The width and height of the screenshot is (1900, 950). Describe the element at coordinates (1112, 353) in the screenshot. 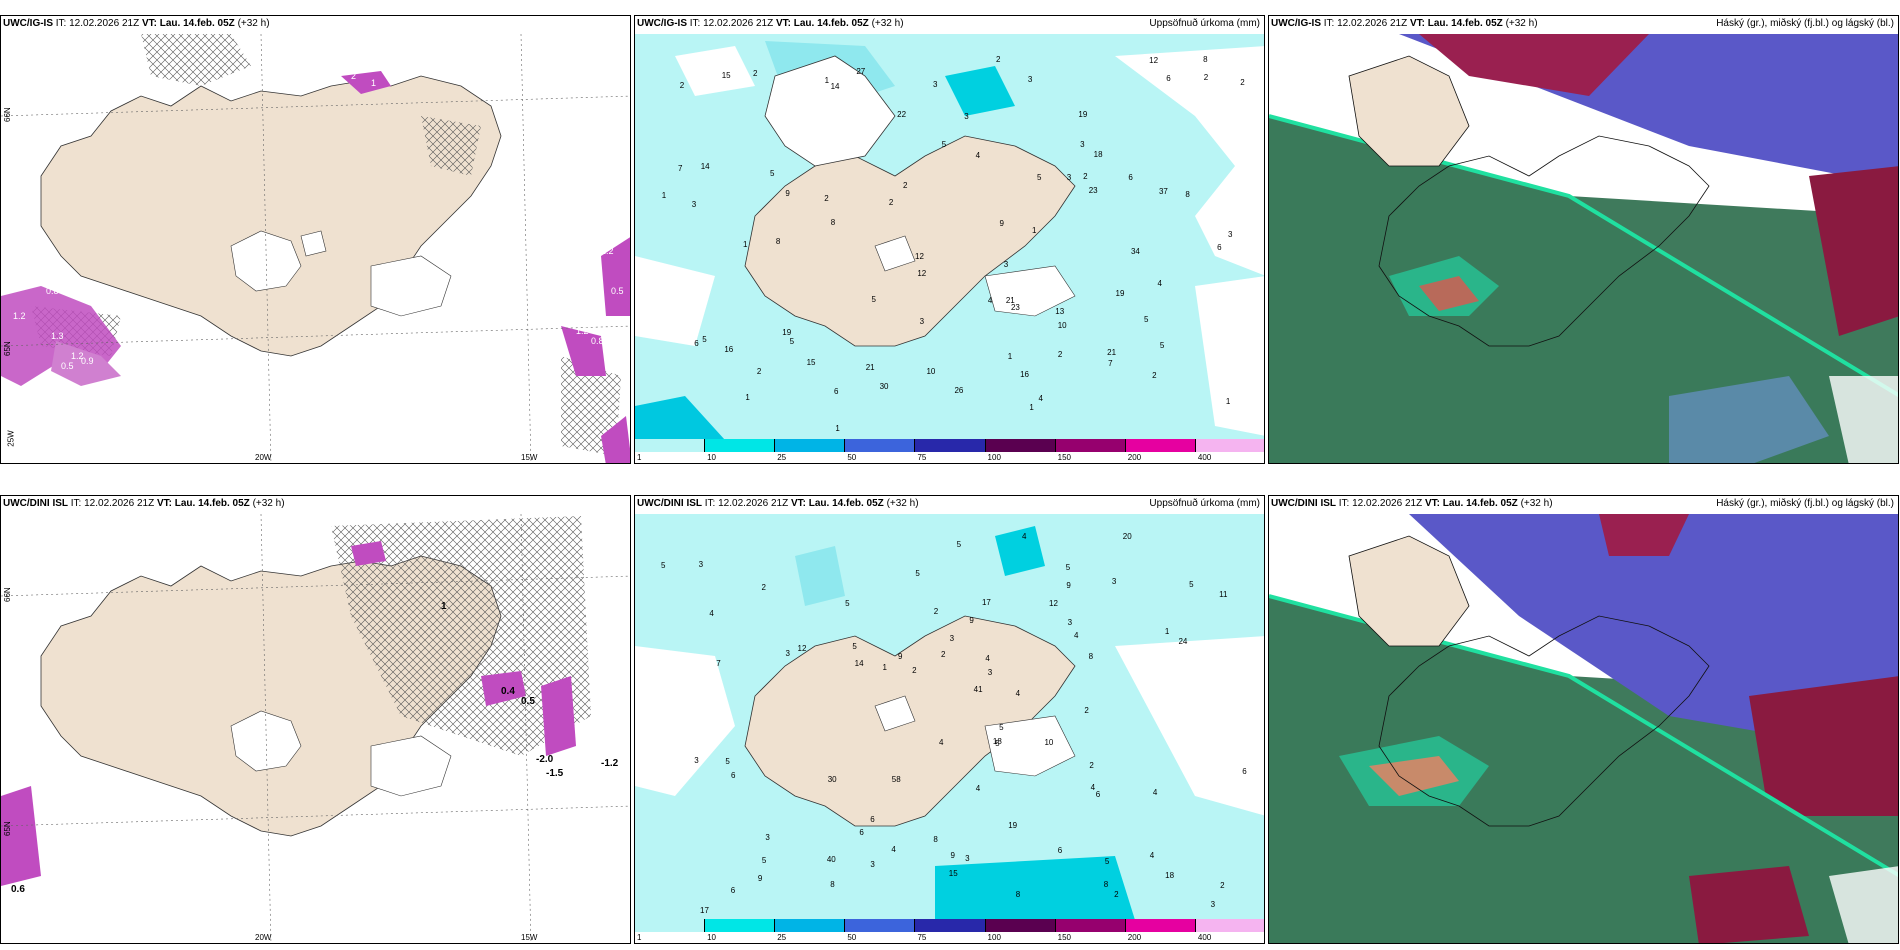

I see `precip-value-label: 21` at that location.